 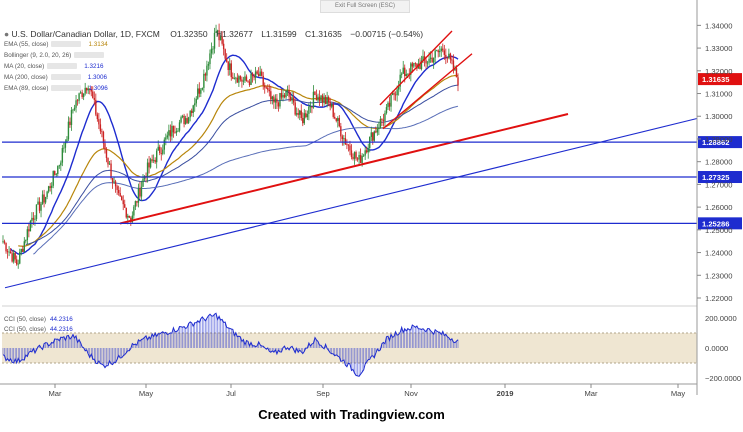 What do you see at coordinates (55, 55) in the screenshot?
I see `indicator-bollinger: Bollinger (9, 2.0, 20, 26)` at bounding box center [55, 55].